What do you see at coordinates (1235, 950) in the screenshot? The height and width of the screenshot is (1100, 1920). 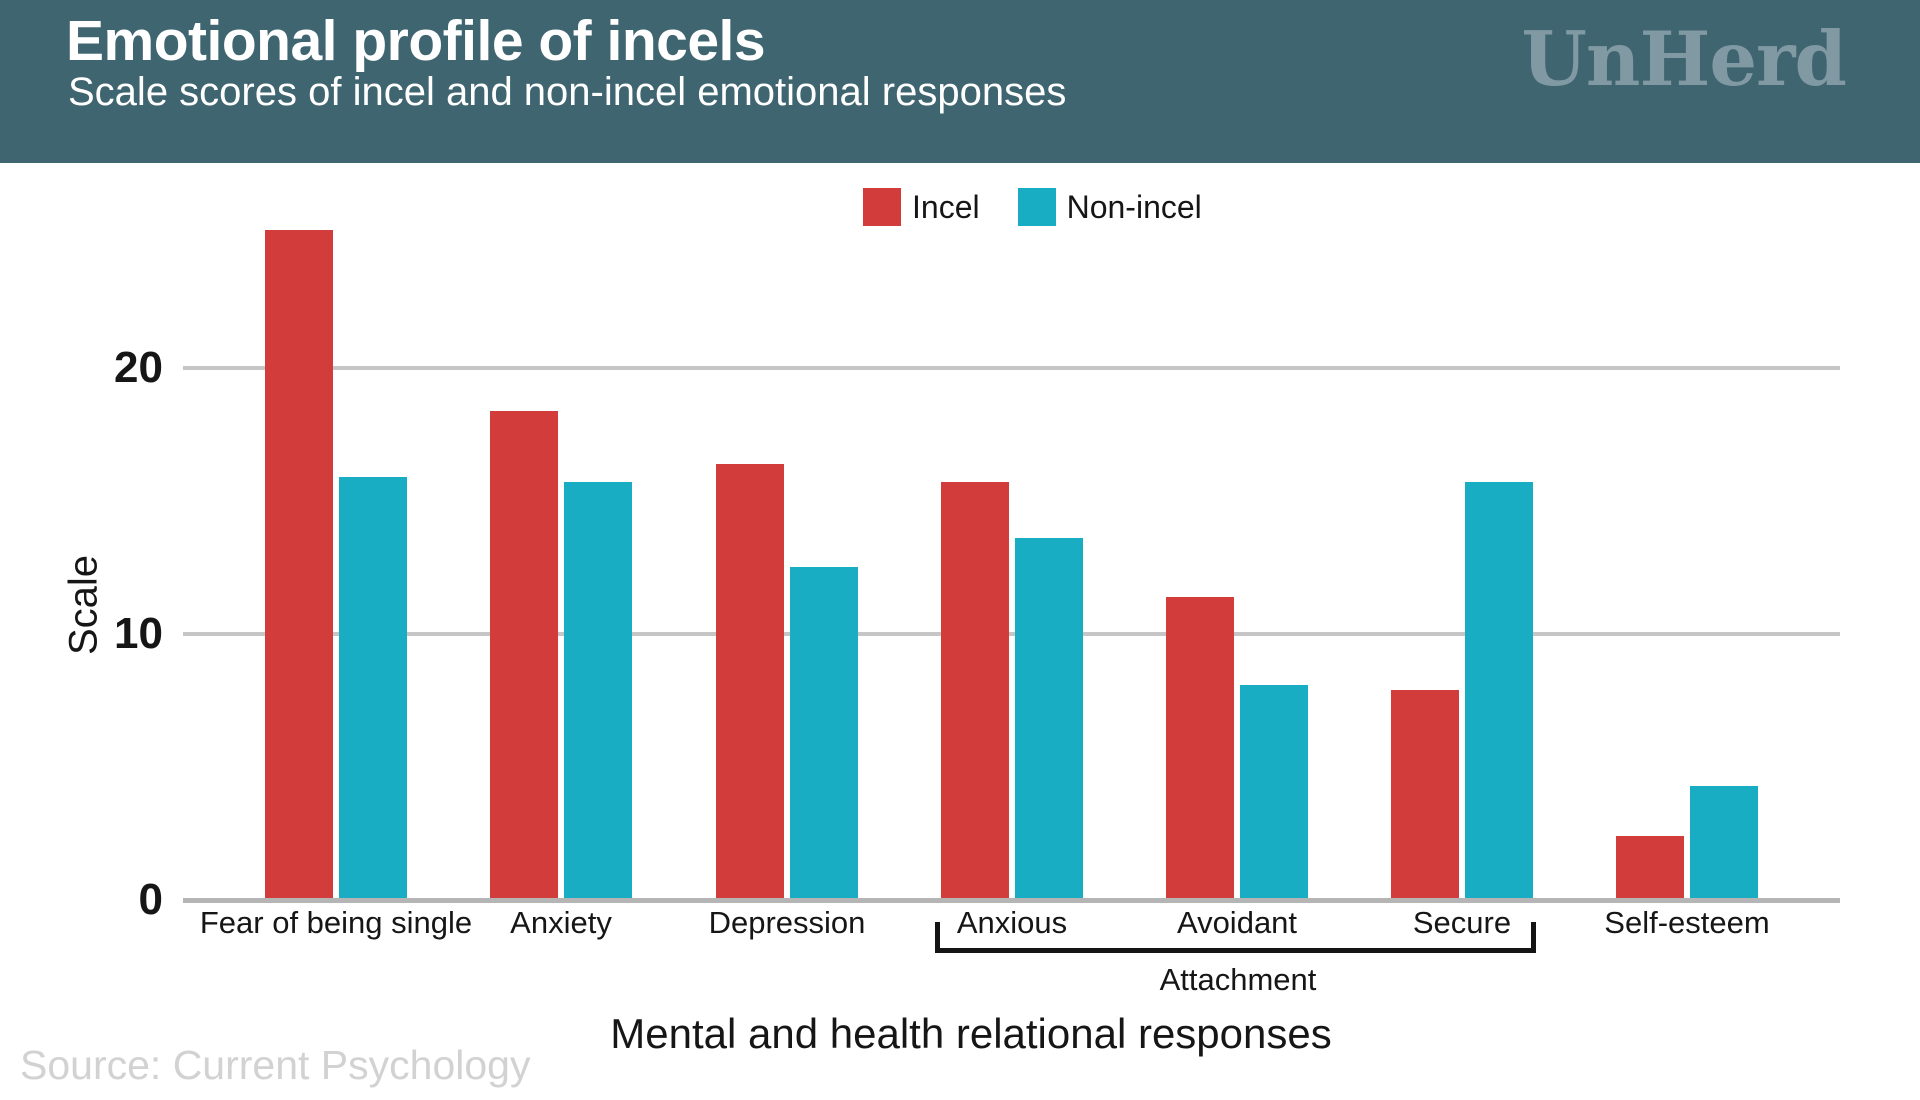 I see `attachment-bracket-line` at bounding box center [1235, 950].